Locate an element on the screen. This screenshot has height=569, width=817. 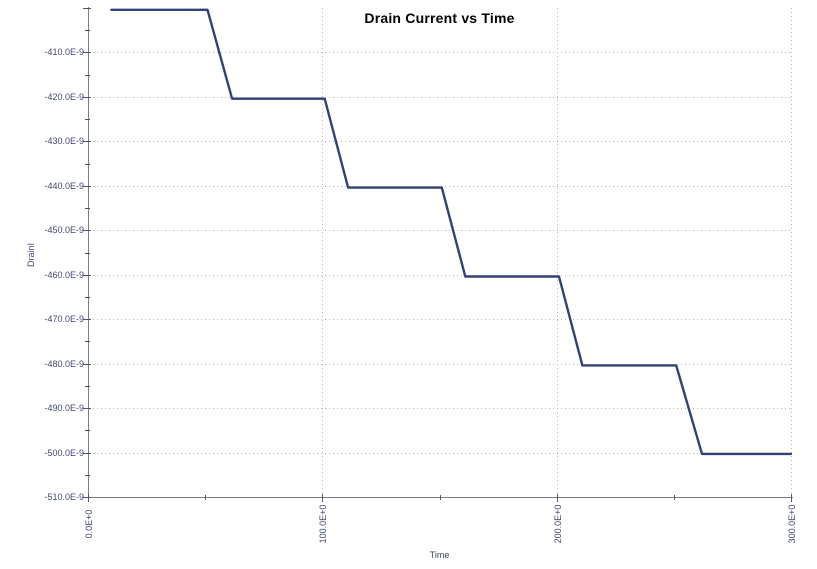
x-tick-label: 300.0E+0 is located at coordinates (792, 524).